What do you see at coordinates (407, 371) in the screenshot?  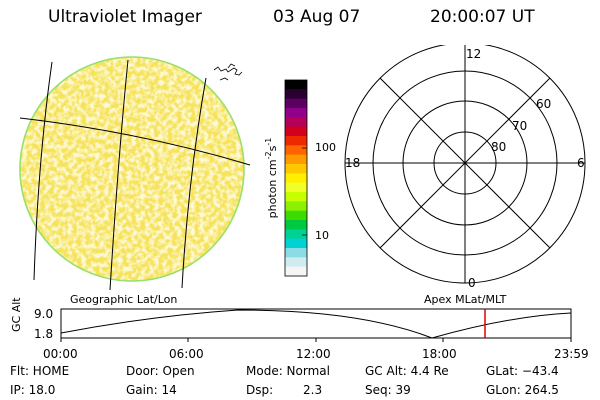 I see `gc-altitude: GC Alt: 4.4 Re` at bounding box center [407, 371].